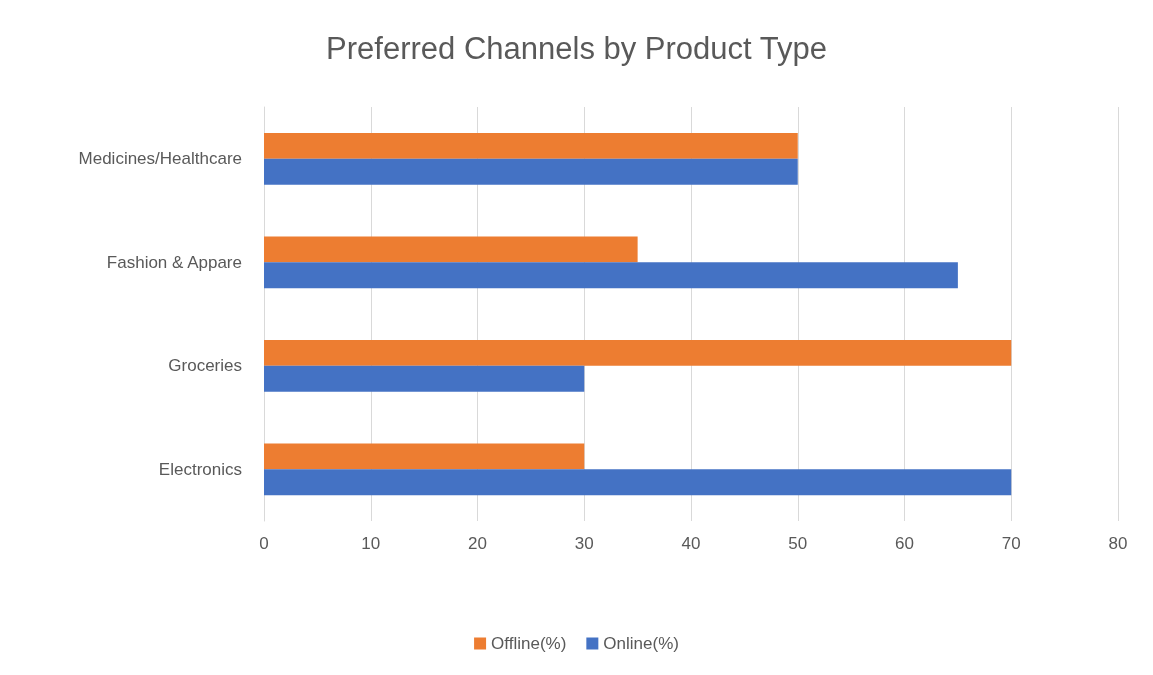 The height and width of the screenshot is (675, 1153). What do you see at coordinates (904, 543) in the screenshot?
I see `x-tick-label: 60` at bounding box center [904, 543].